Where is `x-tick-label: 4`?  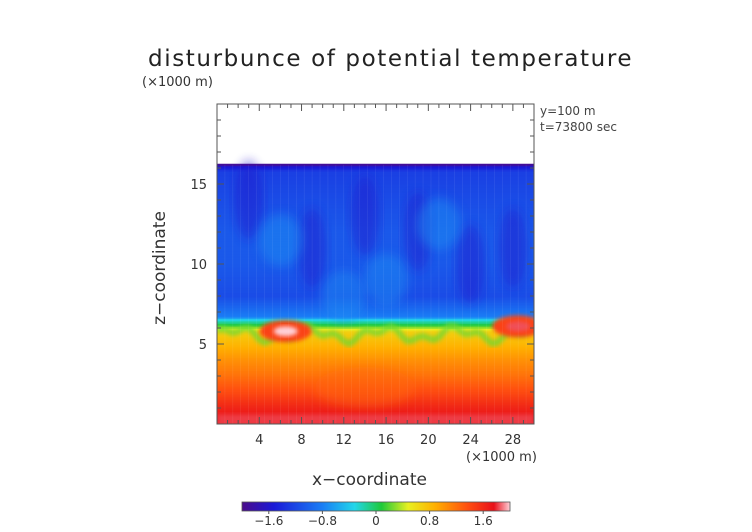
x-tick-label: 4 is located at coordinates (259, 440).